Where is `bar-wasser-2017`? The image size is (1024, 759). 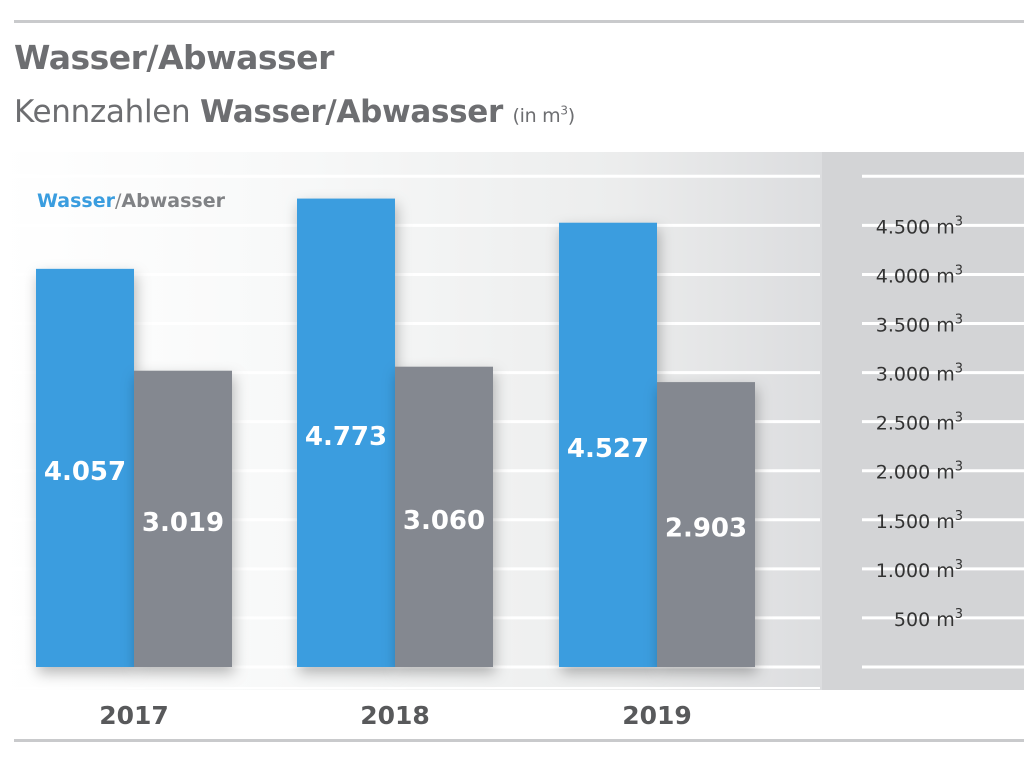 bar-wasser-2017 is located at coordinates (85, 467).